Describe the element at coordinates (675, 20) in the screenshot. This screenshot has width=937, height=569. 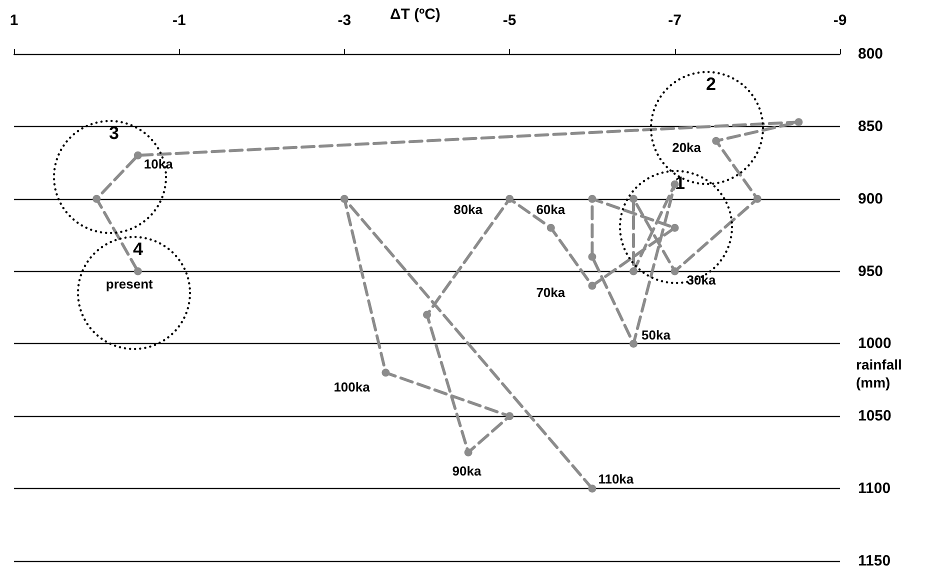
I see `x-tick-label: -7` at that location.